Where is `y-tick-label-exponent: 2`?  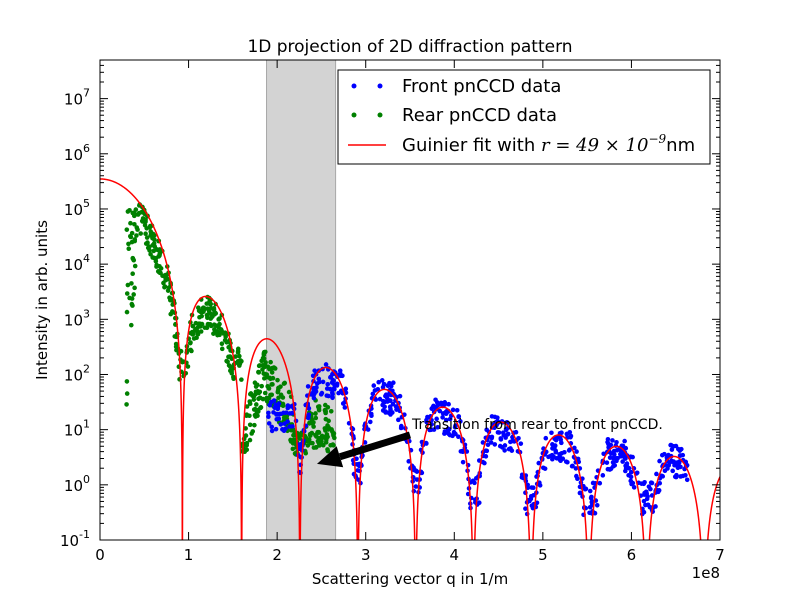 y-tick-label-exponent: 2 is located at coordinates (86, 368).